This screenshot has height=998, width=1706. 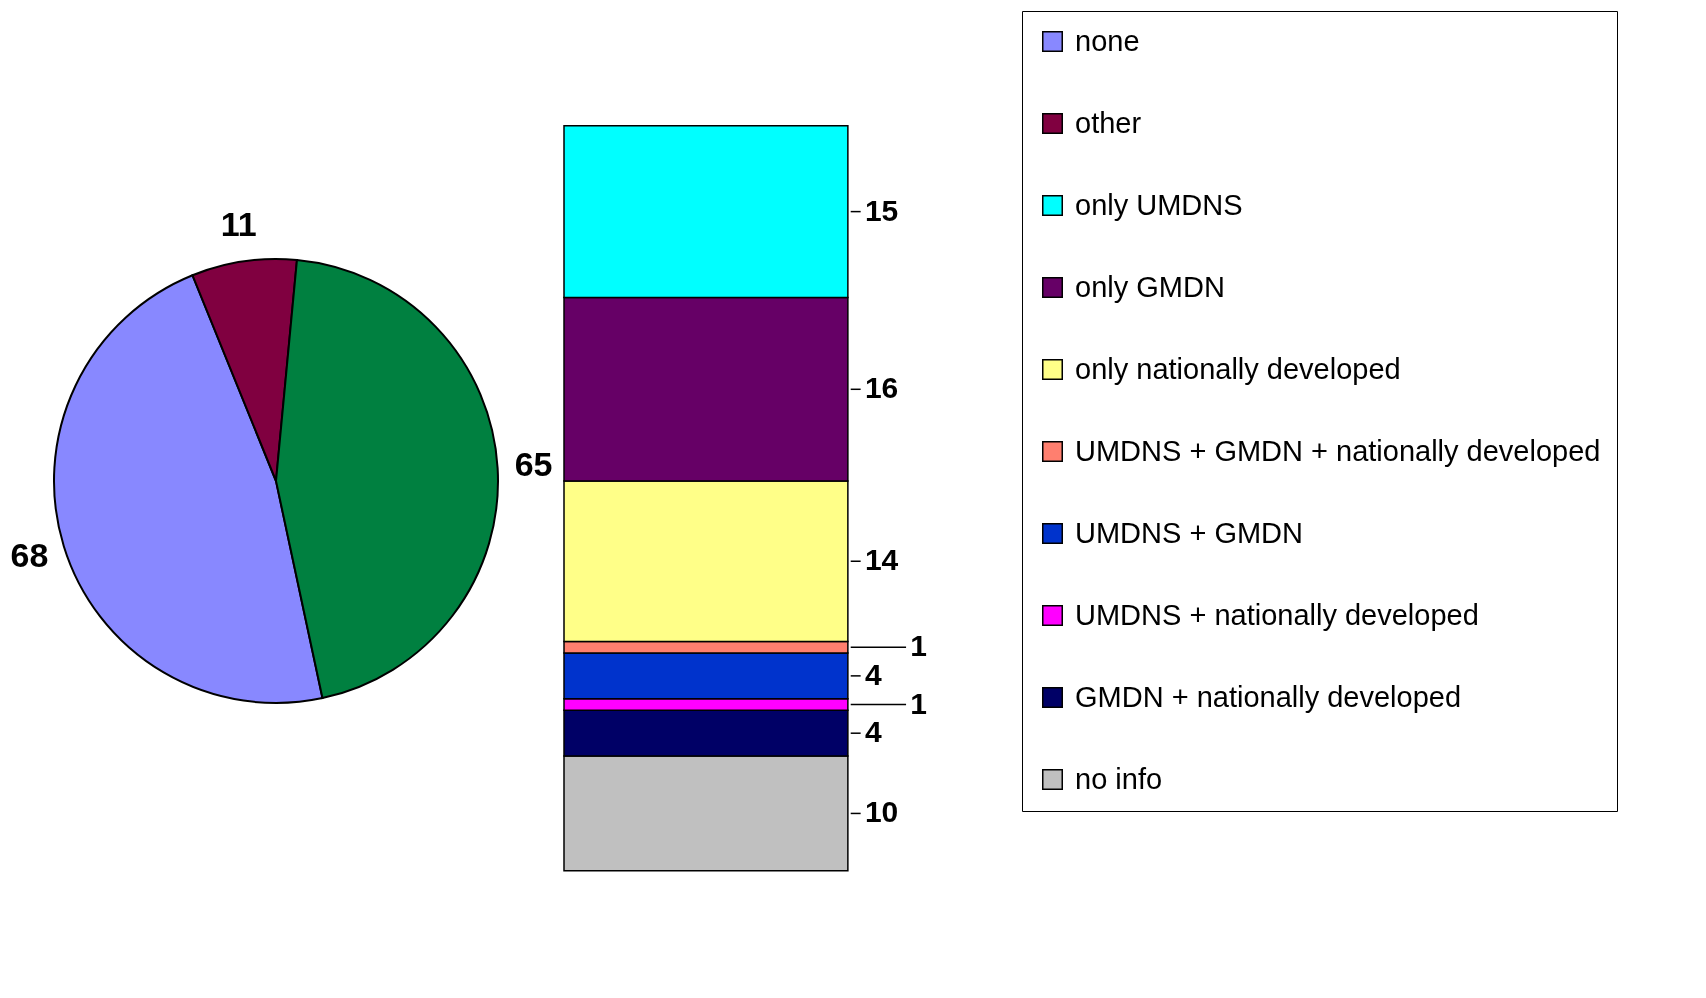 What do you see at coordinates (1107, 40) in the screenshot?
I see `legend-label: none` at bounding box center [1107, 40].